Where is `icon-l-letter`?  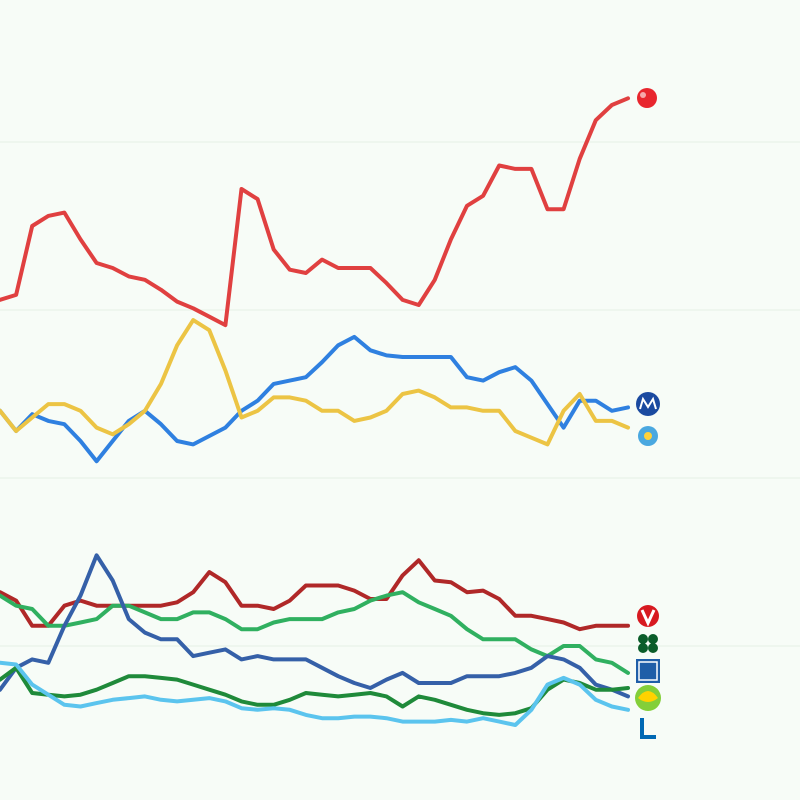 icon-l-letter is located at coordinates (648, 728).